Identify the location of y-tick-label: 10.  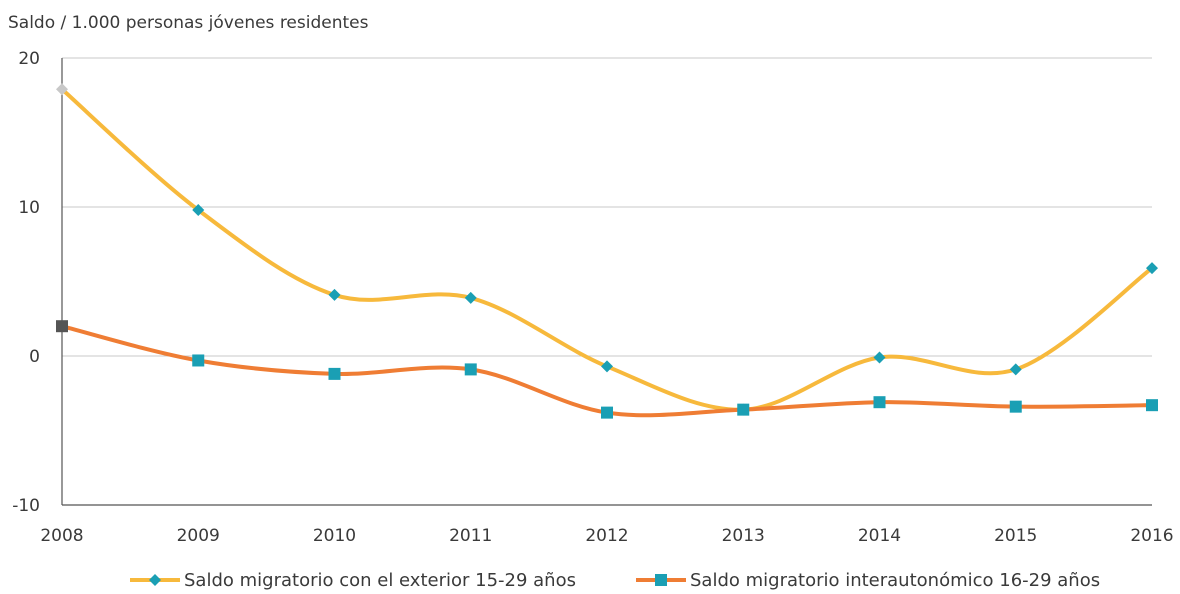
(29, 208).